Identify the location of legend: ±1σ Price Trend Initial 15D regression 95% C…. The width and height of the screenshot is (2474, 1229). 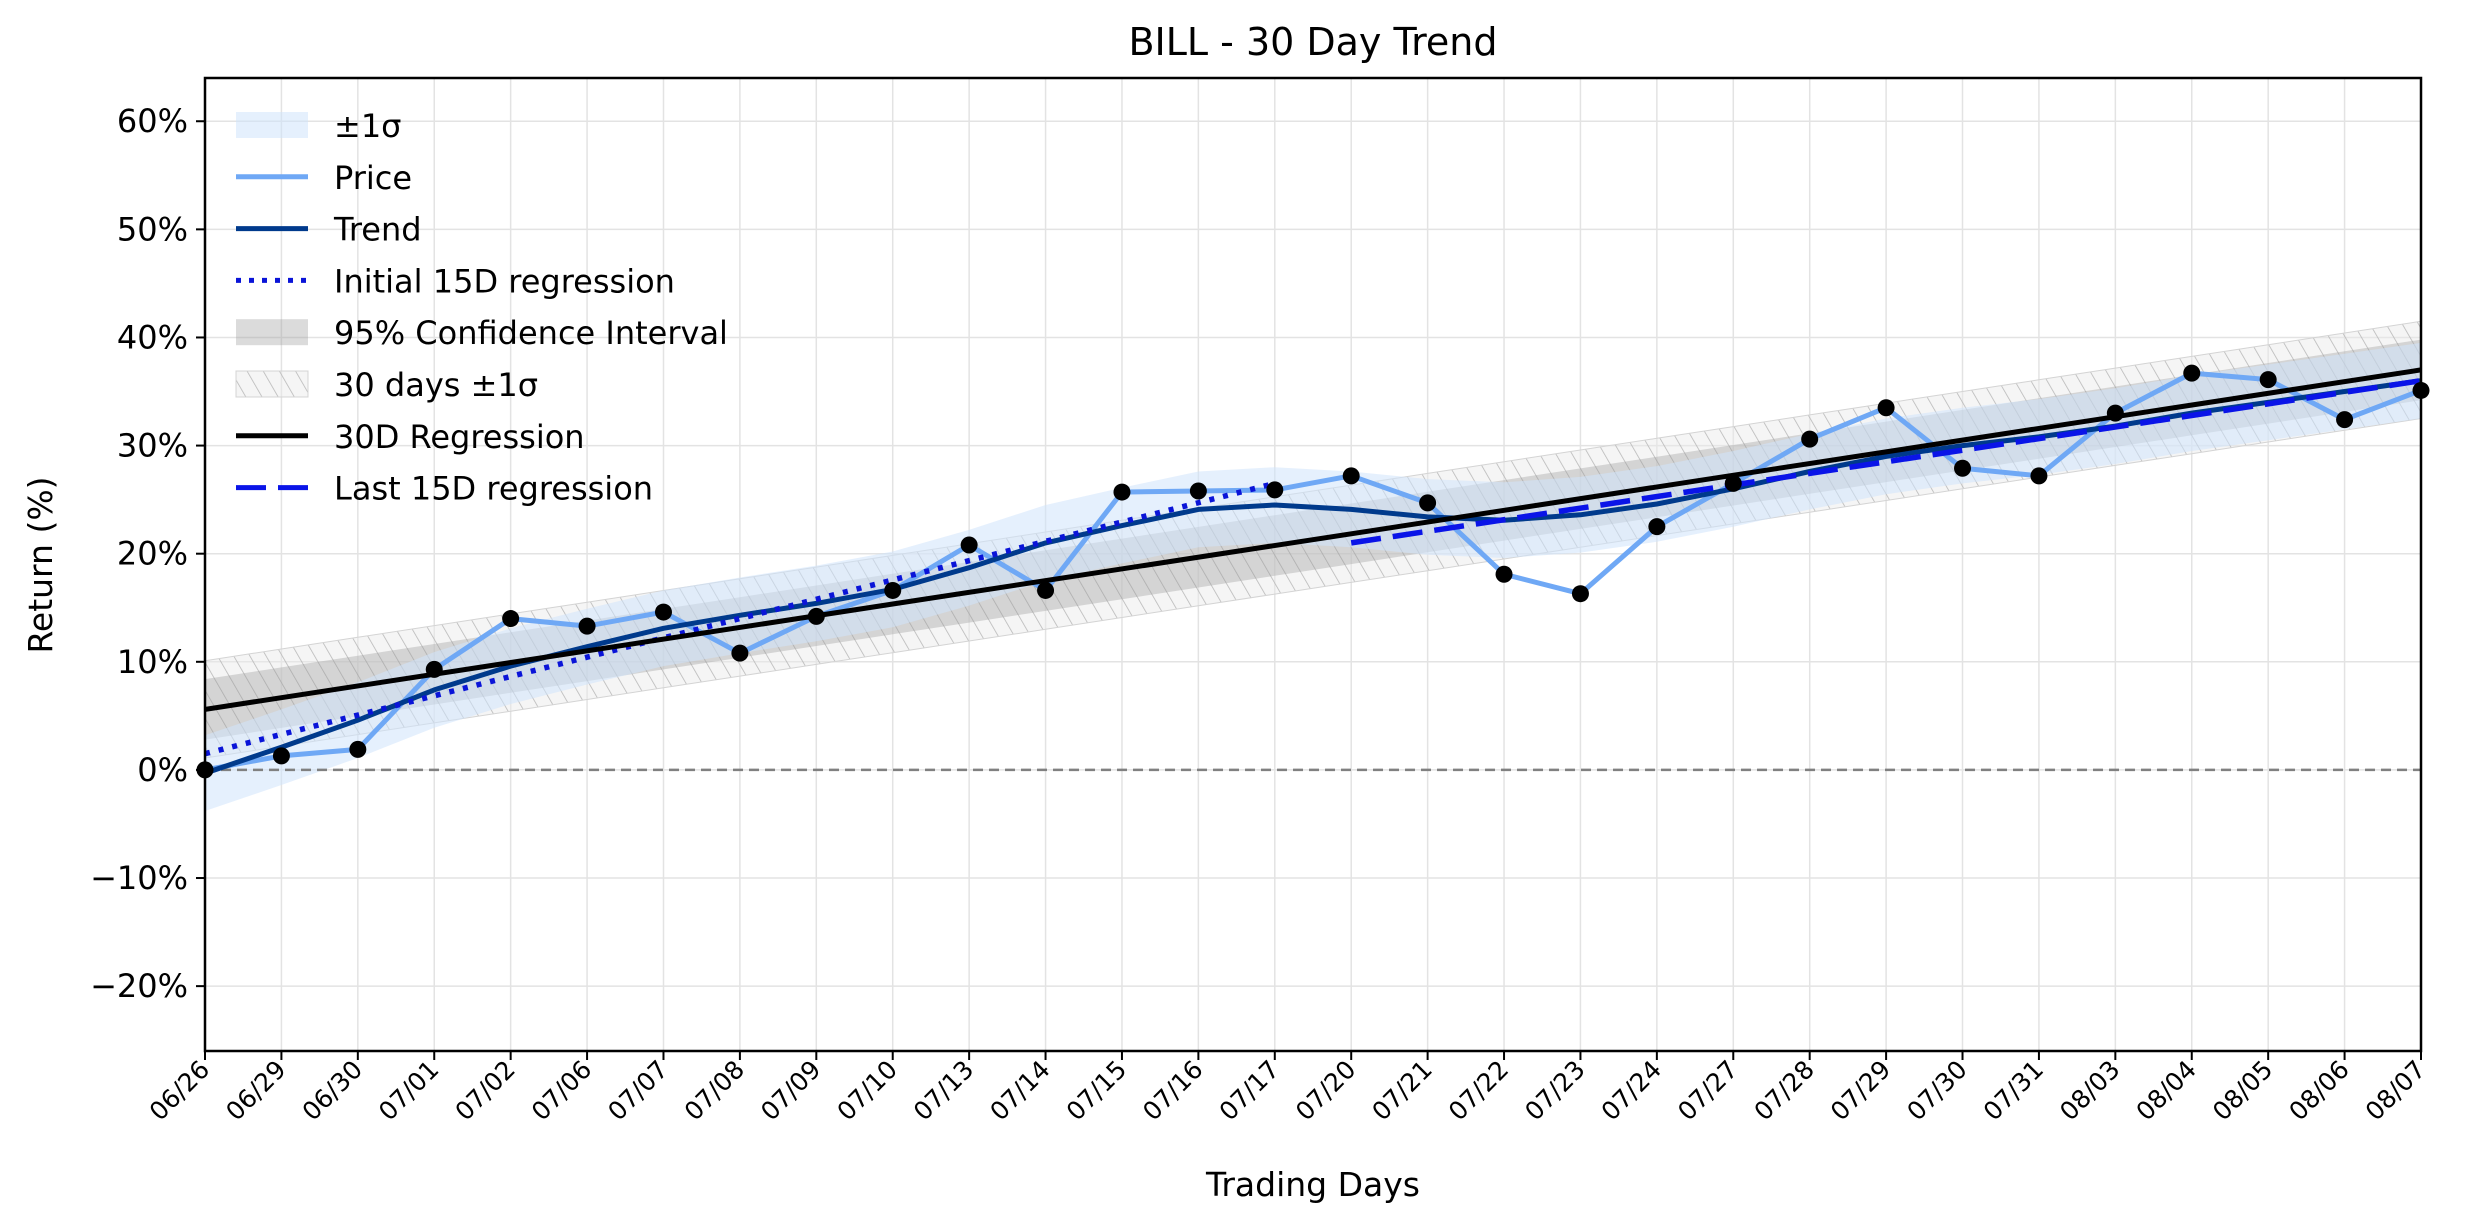
(481, 307).